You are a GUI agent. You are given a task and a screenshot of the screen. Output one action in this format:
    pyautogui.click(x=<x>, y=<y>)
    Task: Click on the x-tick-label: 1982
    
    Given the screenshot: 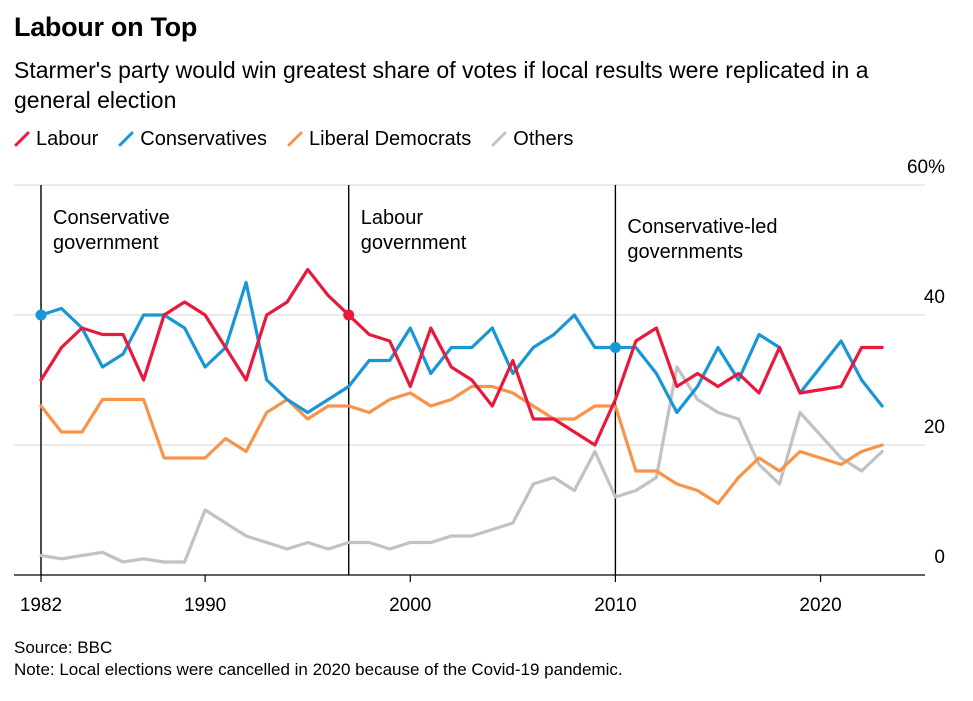 What is the action you would take?
    pyautogui.click(x=41, y=605)
    